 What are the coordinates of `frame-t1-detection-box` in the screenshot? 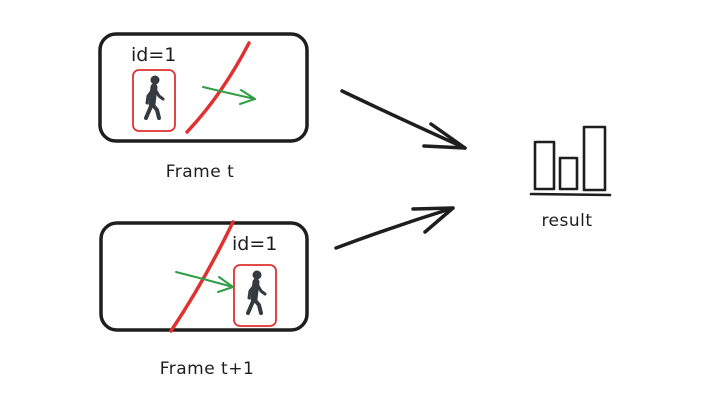 It's located at (255, 295).